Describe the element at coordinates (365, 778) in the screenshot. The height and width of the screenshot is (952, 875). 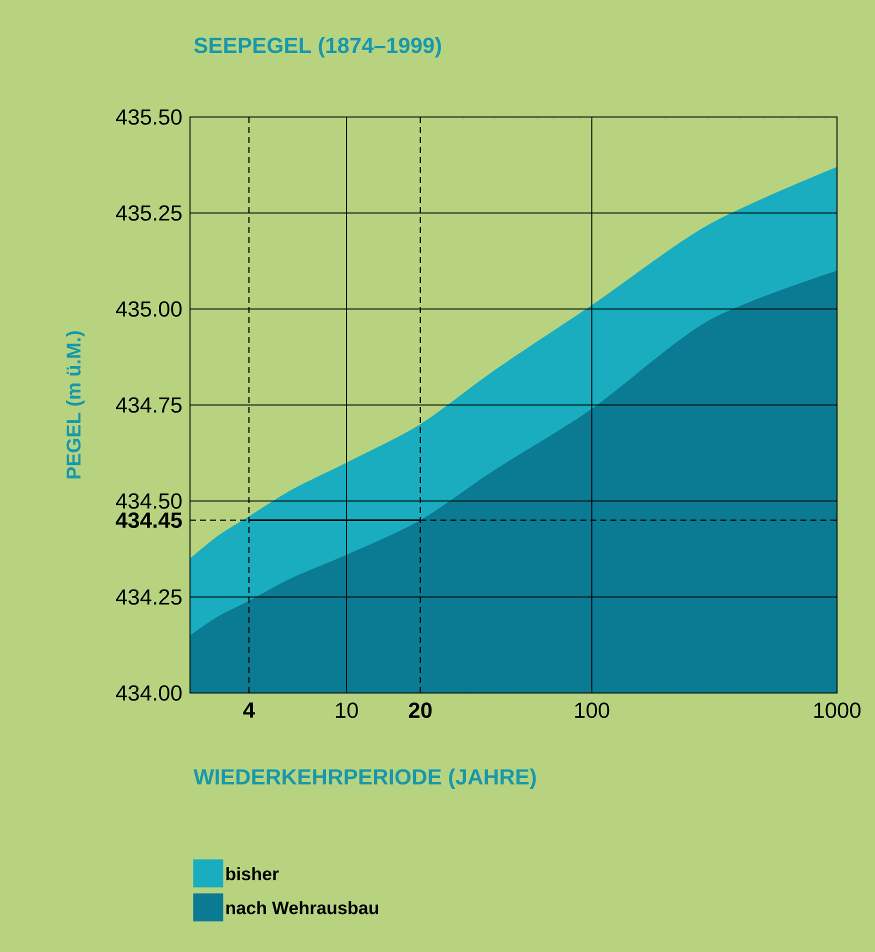
I see `x-axis-title: WIEDERKEHRPERIODE (JAHRE)` at that location.